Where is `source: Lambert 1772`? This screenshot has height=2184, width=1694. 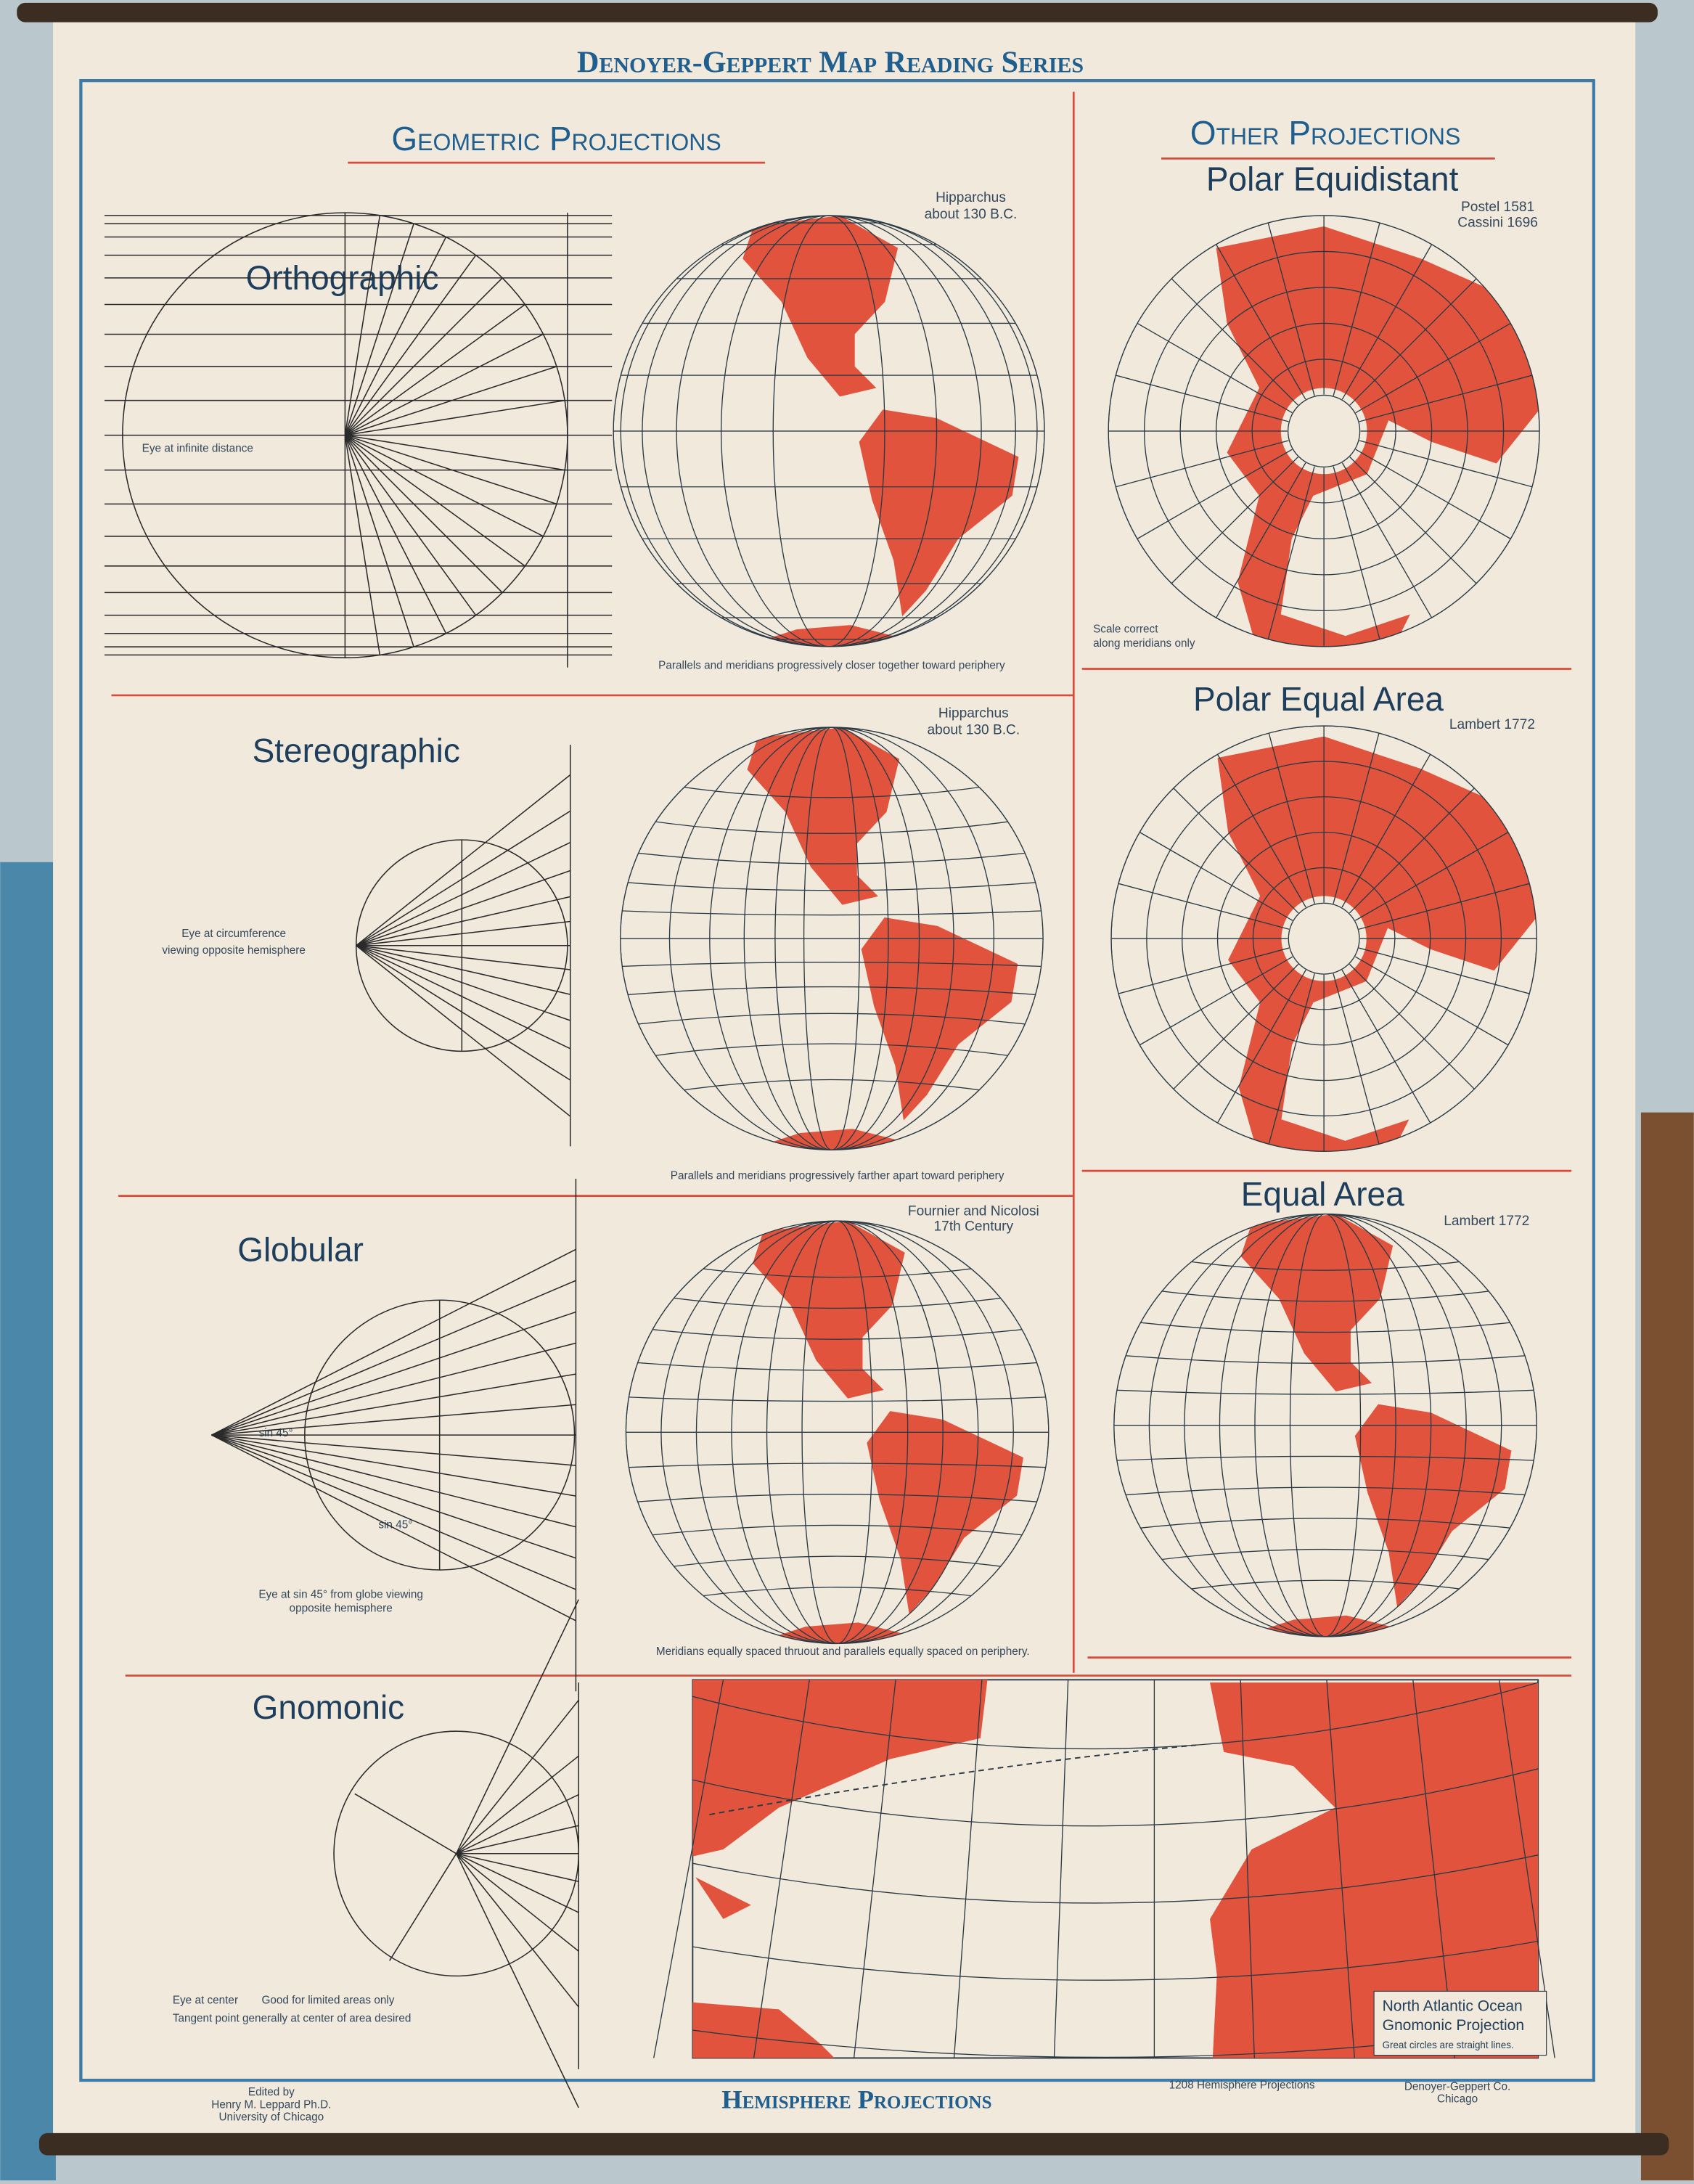 source: Lambert 1772 is located at coordinates (1492, 724).